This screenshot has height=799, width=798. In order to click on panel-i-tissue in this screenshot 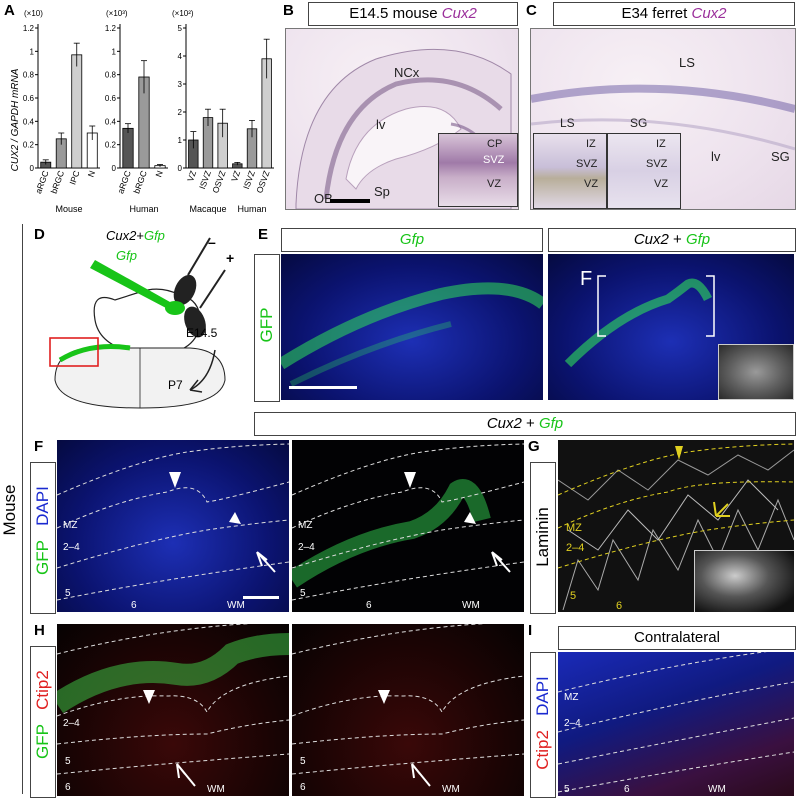, I will do `click(676, 722)`.